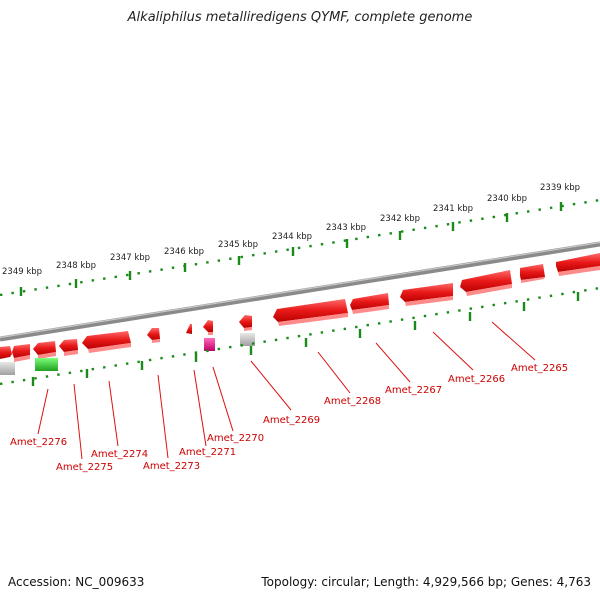 This screenshot has width=600, height=600. What do you see at coordinates (247, 339) in the screenshot?
I see `gray-feature` at bounding box center [247, 339].